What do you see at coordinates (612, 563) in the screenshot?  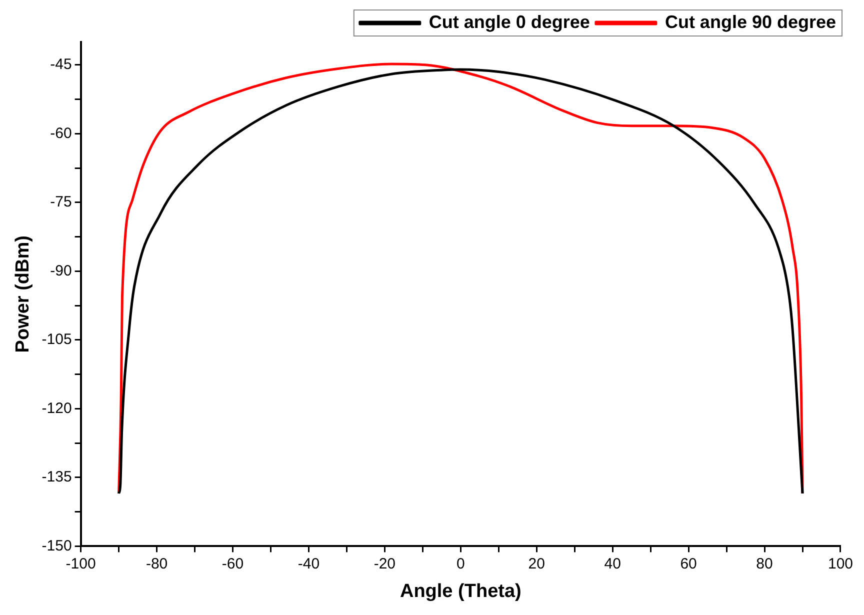 I see `x-tick-label: 40` at bounding box center [612, 563].